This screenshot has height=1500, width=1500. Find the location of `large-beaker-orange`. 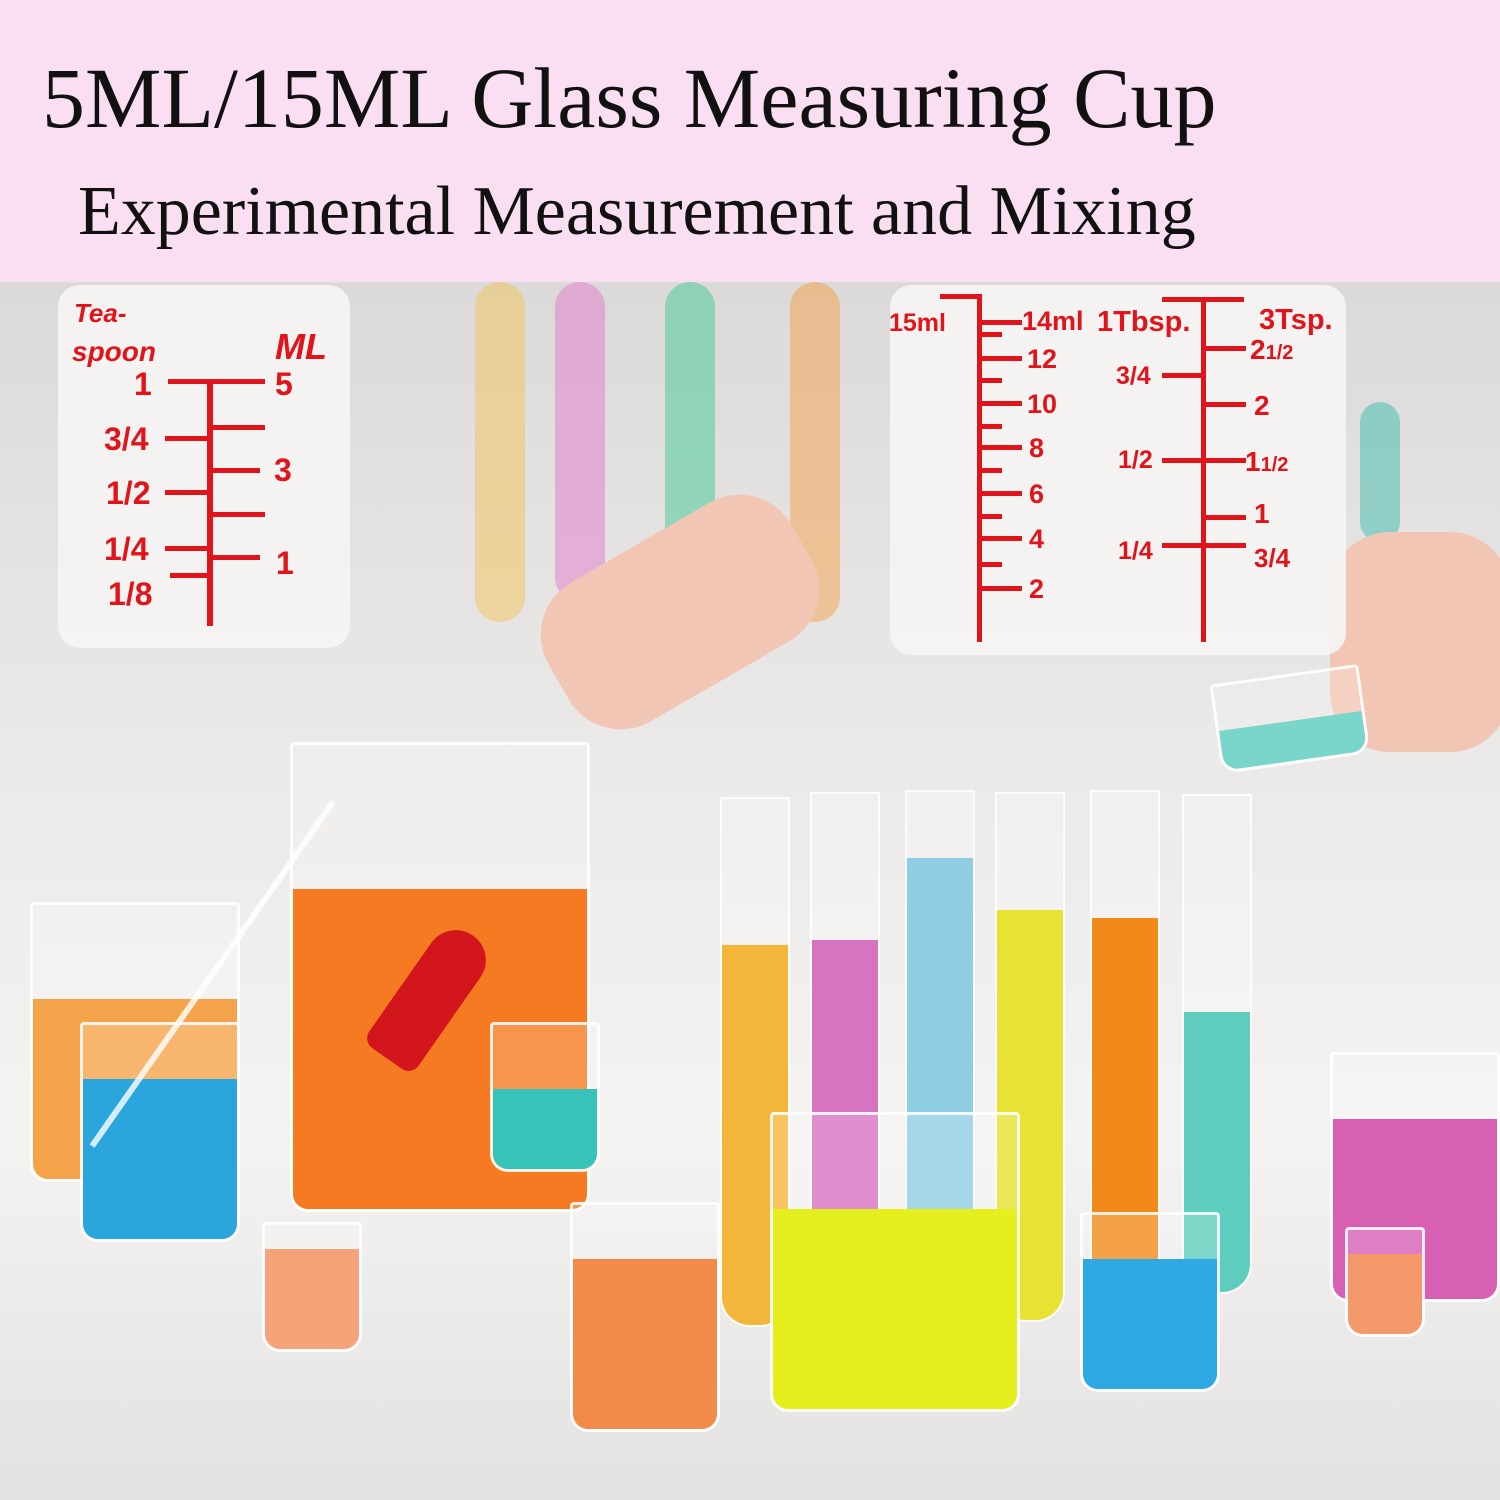

large-beaker-orange is located at coordinates (440, 977).